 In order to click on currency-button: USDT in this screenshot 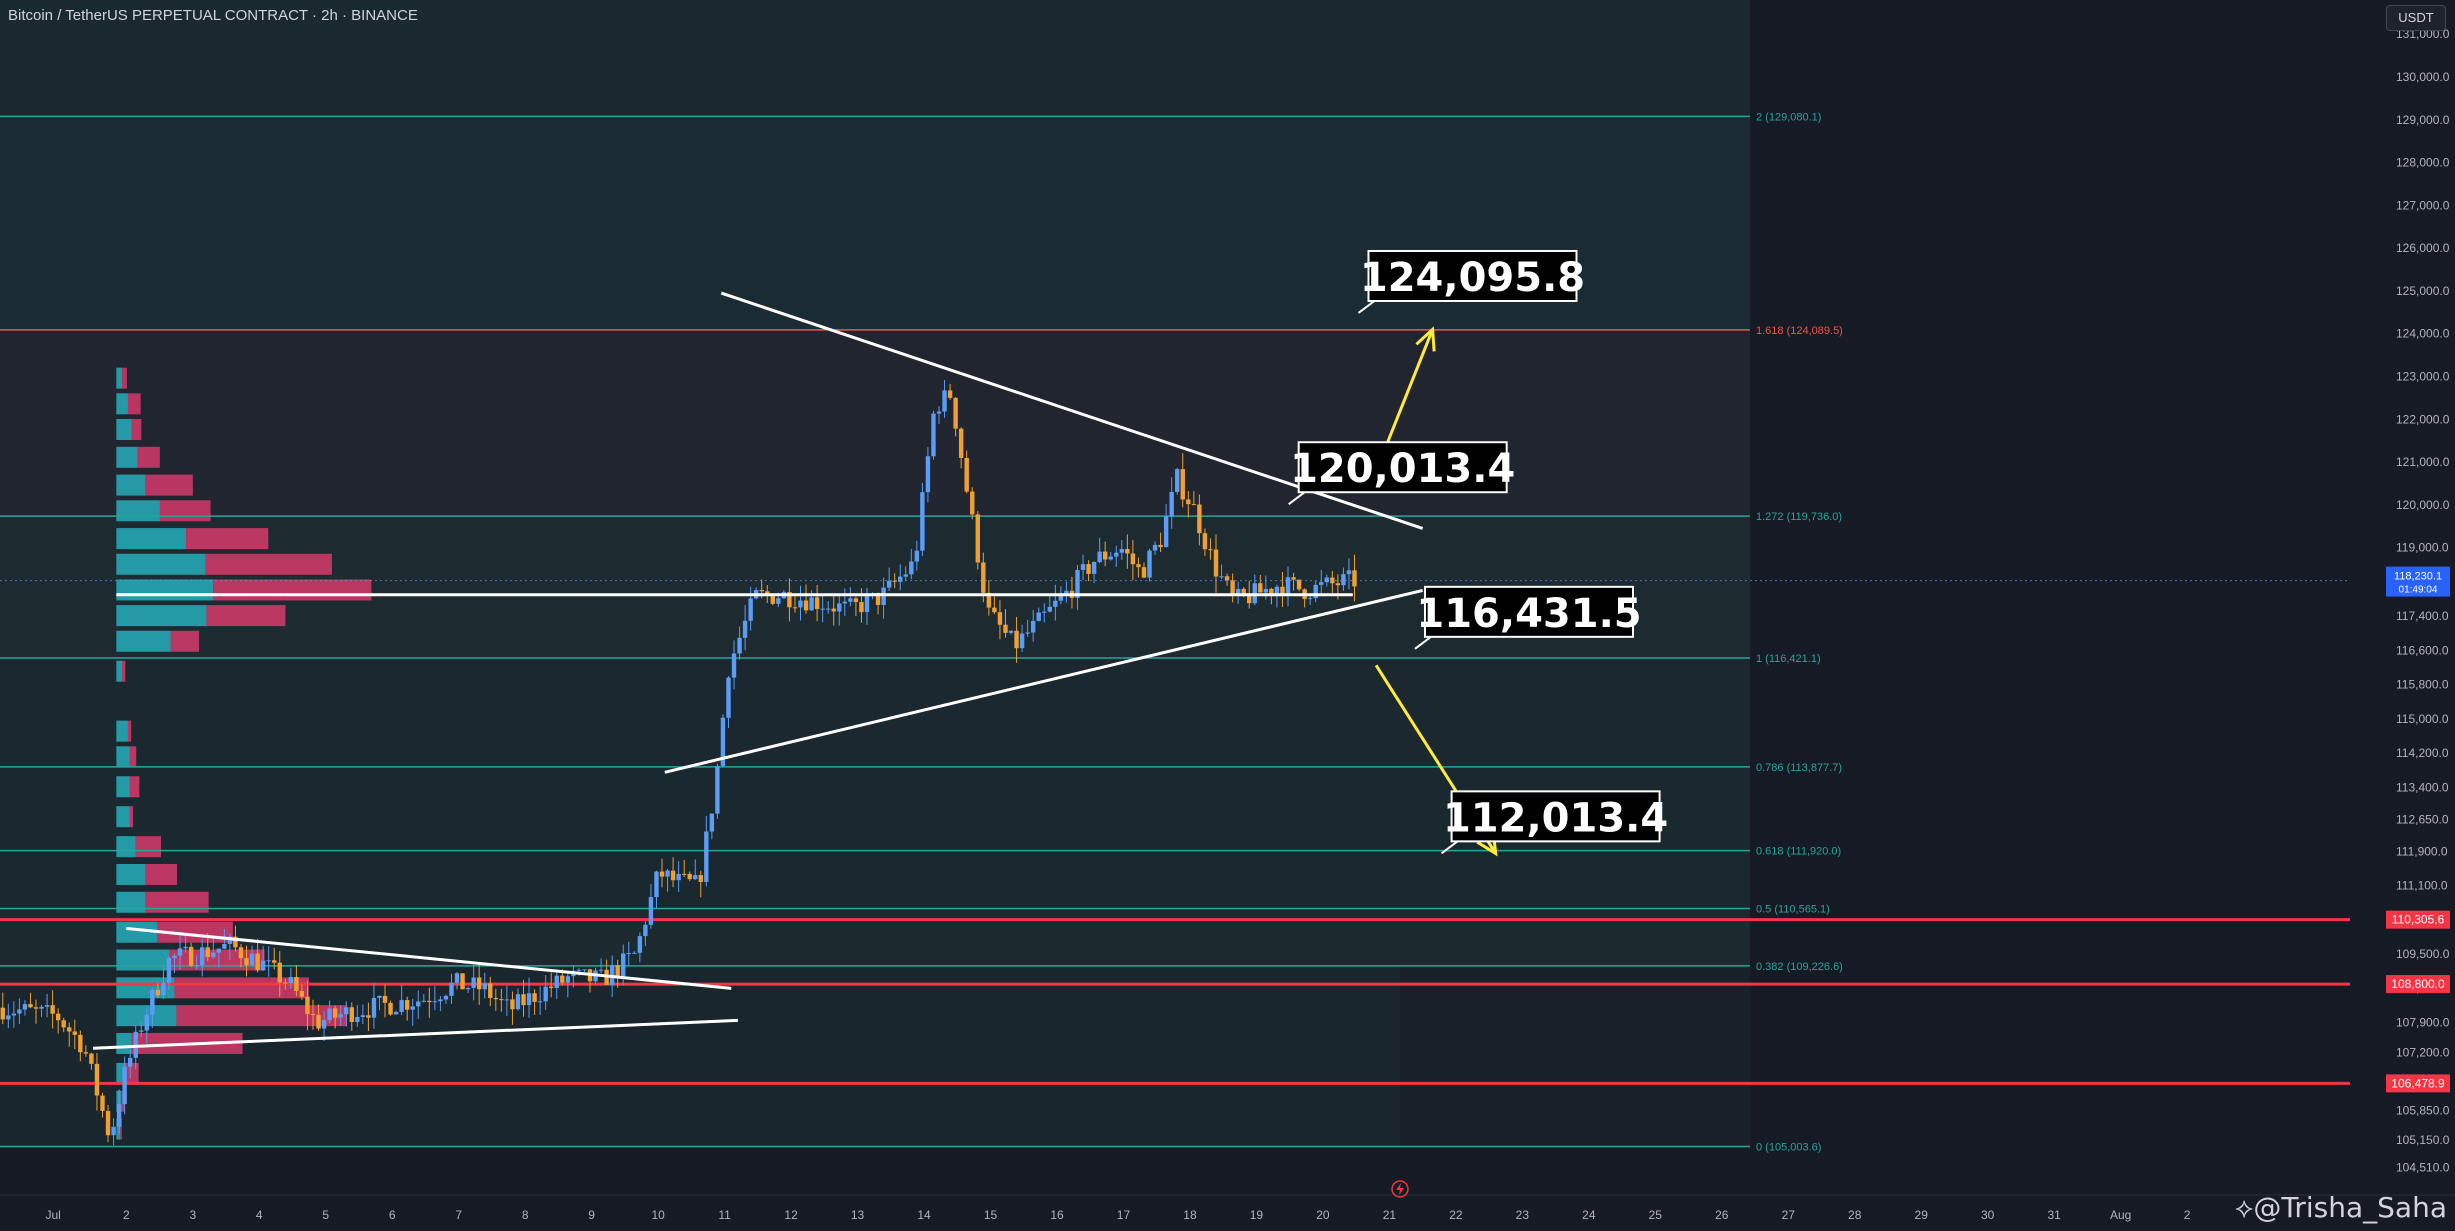, I will do `click(2416, 18)`.